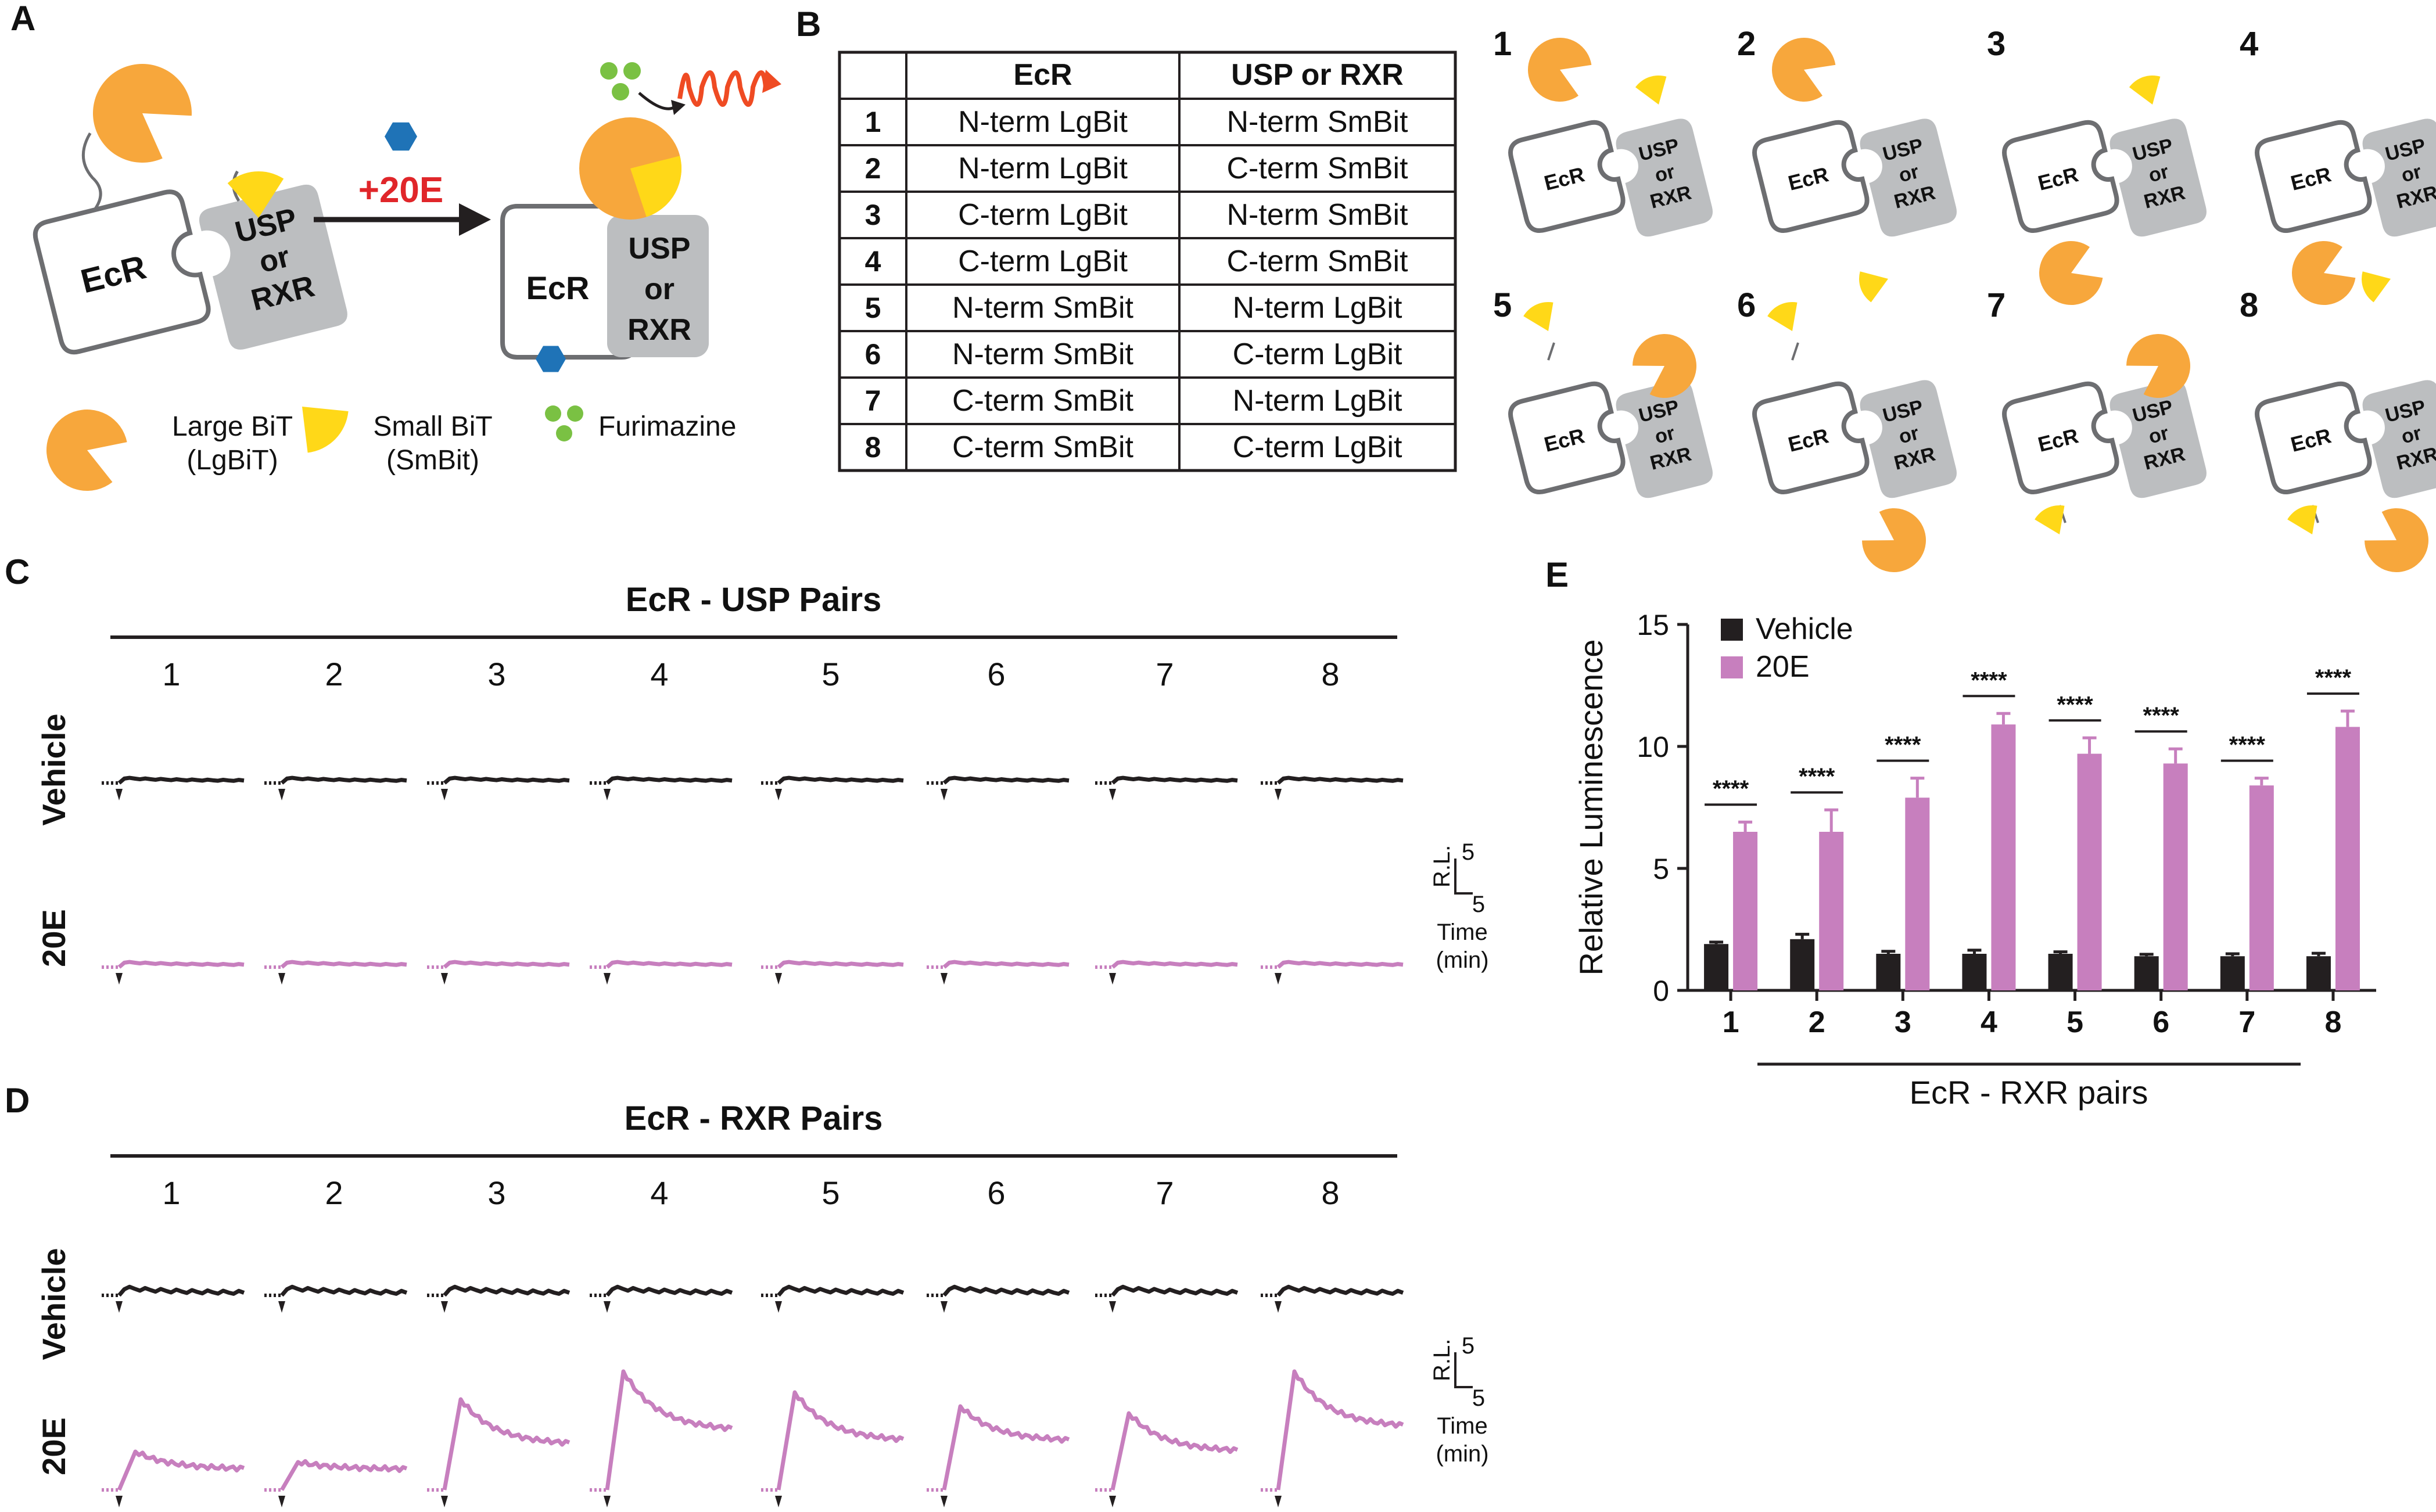 The height and width of the screenshot is (1512, 2436). I want to click on y-tick-label: 0, so click(1661, 991).